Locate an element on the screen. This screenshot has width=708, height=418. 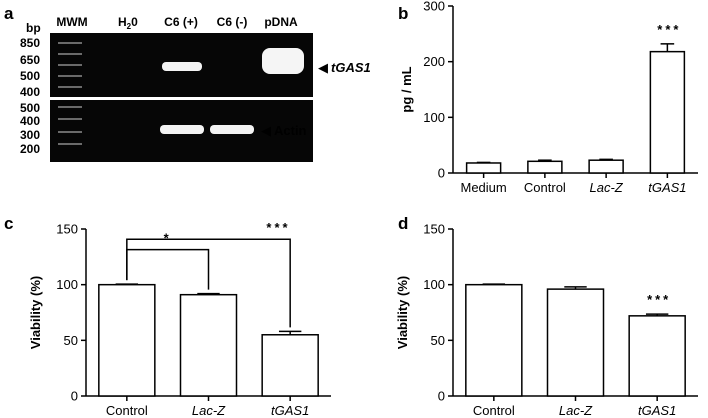
y-tick-label-b-3: 300 is located at coordinates (434, 7).